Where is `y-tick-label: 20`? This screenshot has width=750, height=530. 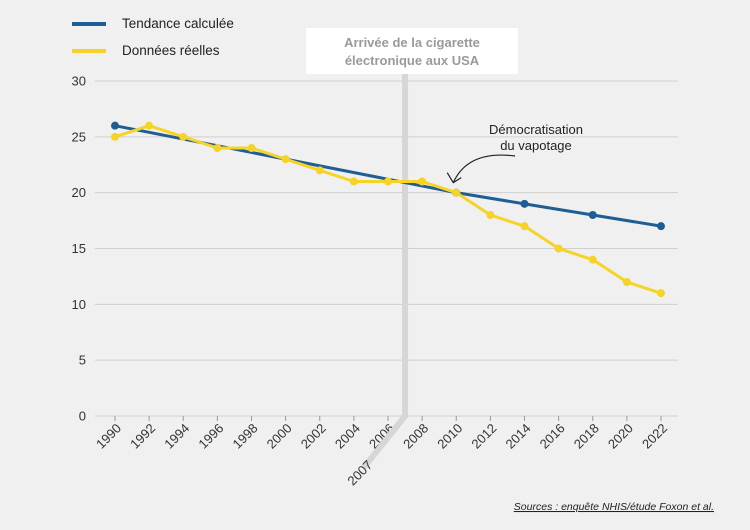 y-tick-label: 20 is located at coordinates (79, 192).